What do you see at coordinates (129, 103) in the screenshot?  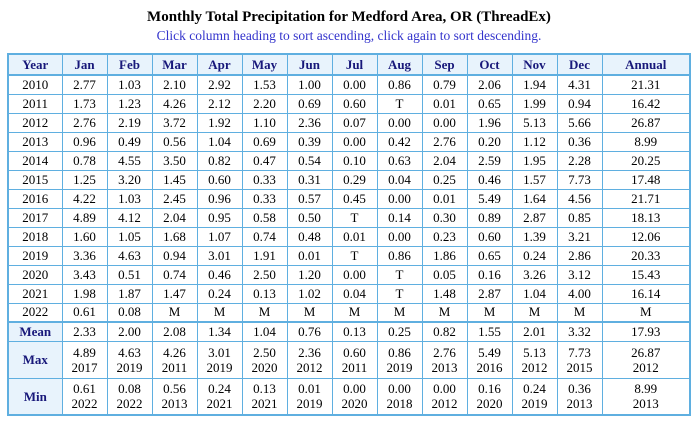 I see `value-cell: 1.23` at bounding box center [129, 103].